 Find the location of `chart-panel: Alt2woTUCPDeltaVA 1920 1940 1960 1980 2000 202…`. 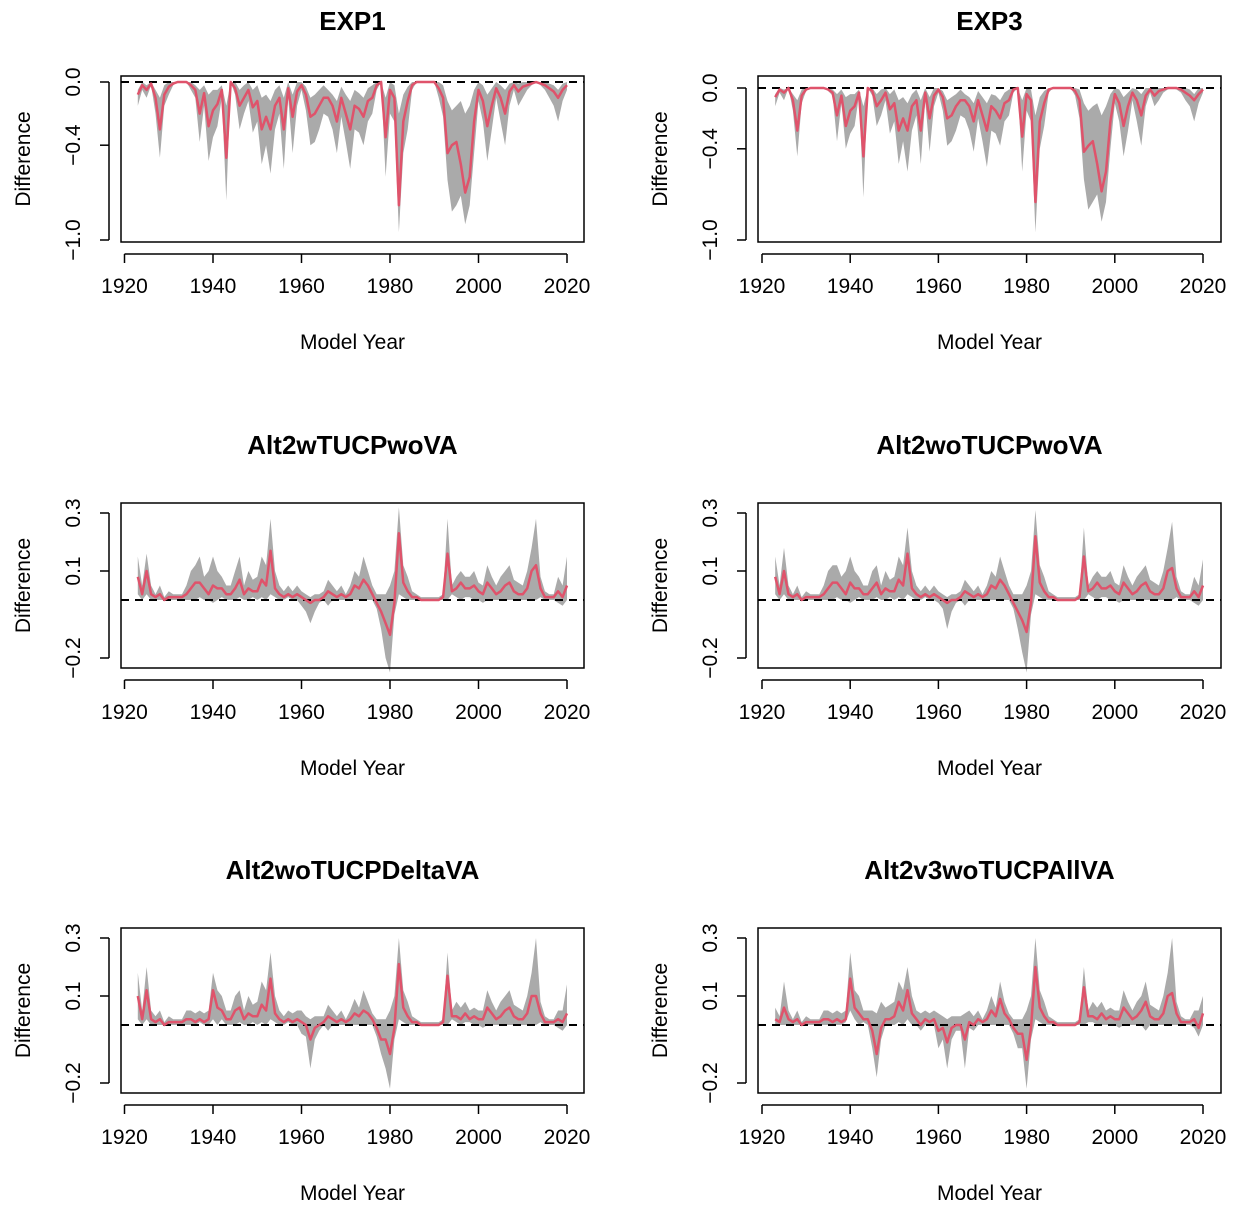

chart-panel: Alt2woTUCPDeltaVA 1920 1940 1960 1980 2000 202… is located at coordinates (301, 1030).